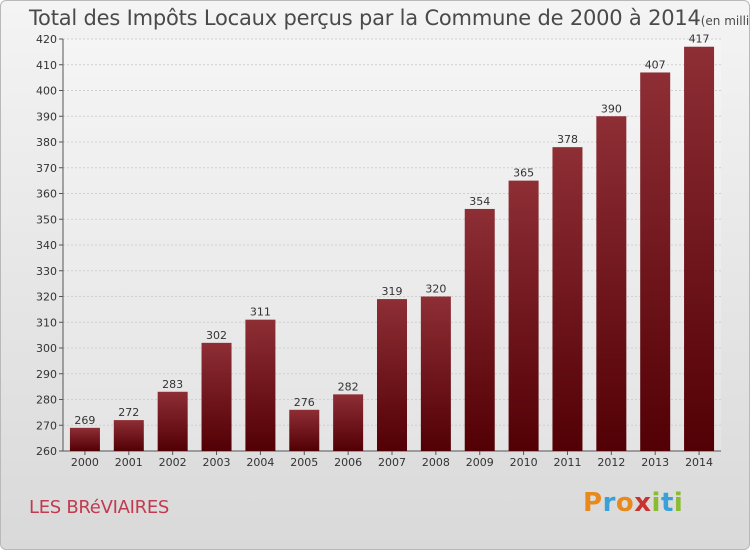  Describe the element at coordinates (392, 291) in the screenshot. I see `data-label: 319` at that location.